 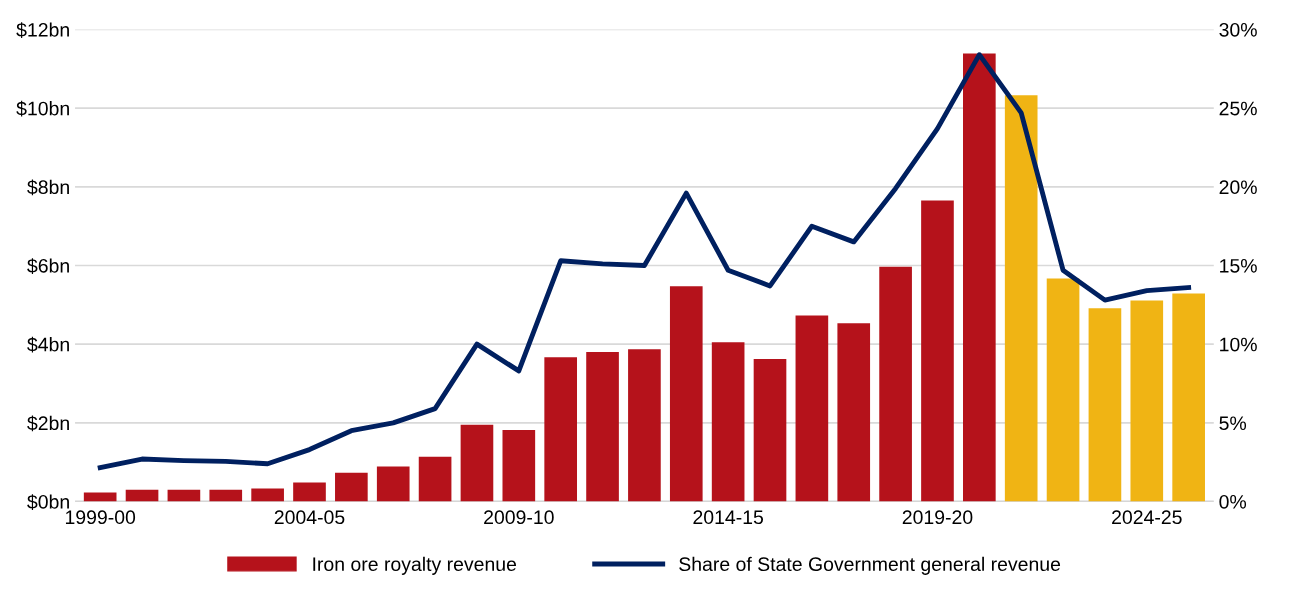 I want to click on y-tick-label: $10bn, so click(x=42, y=108).